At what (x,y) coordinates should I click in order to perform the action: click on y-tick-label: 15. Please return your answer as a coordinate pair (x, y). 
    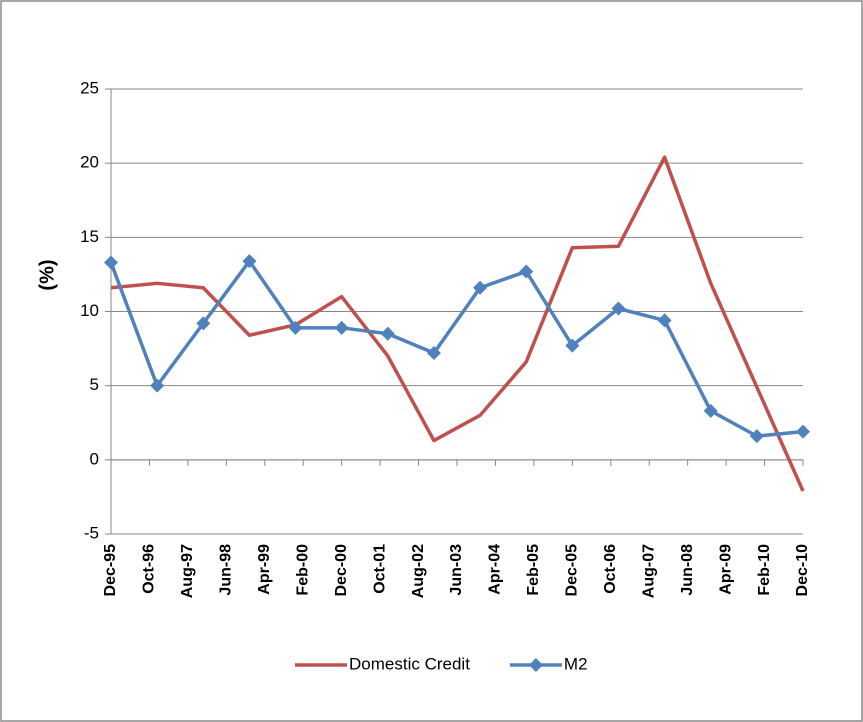
    Looking at the image, I should click on (89, 236).